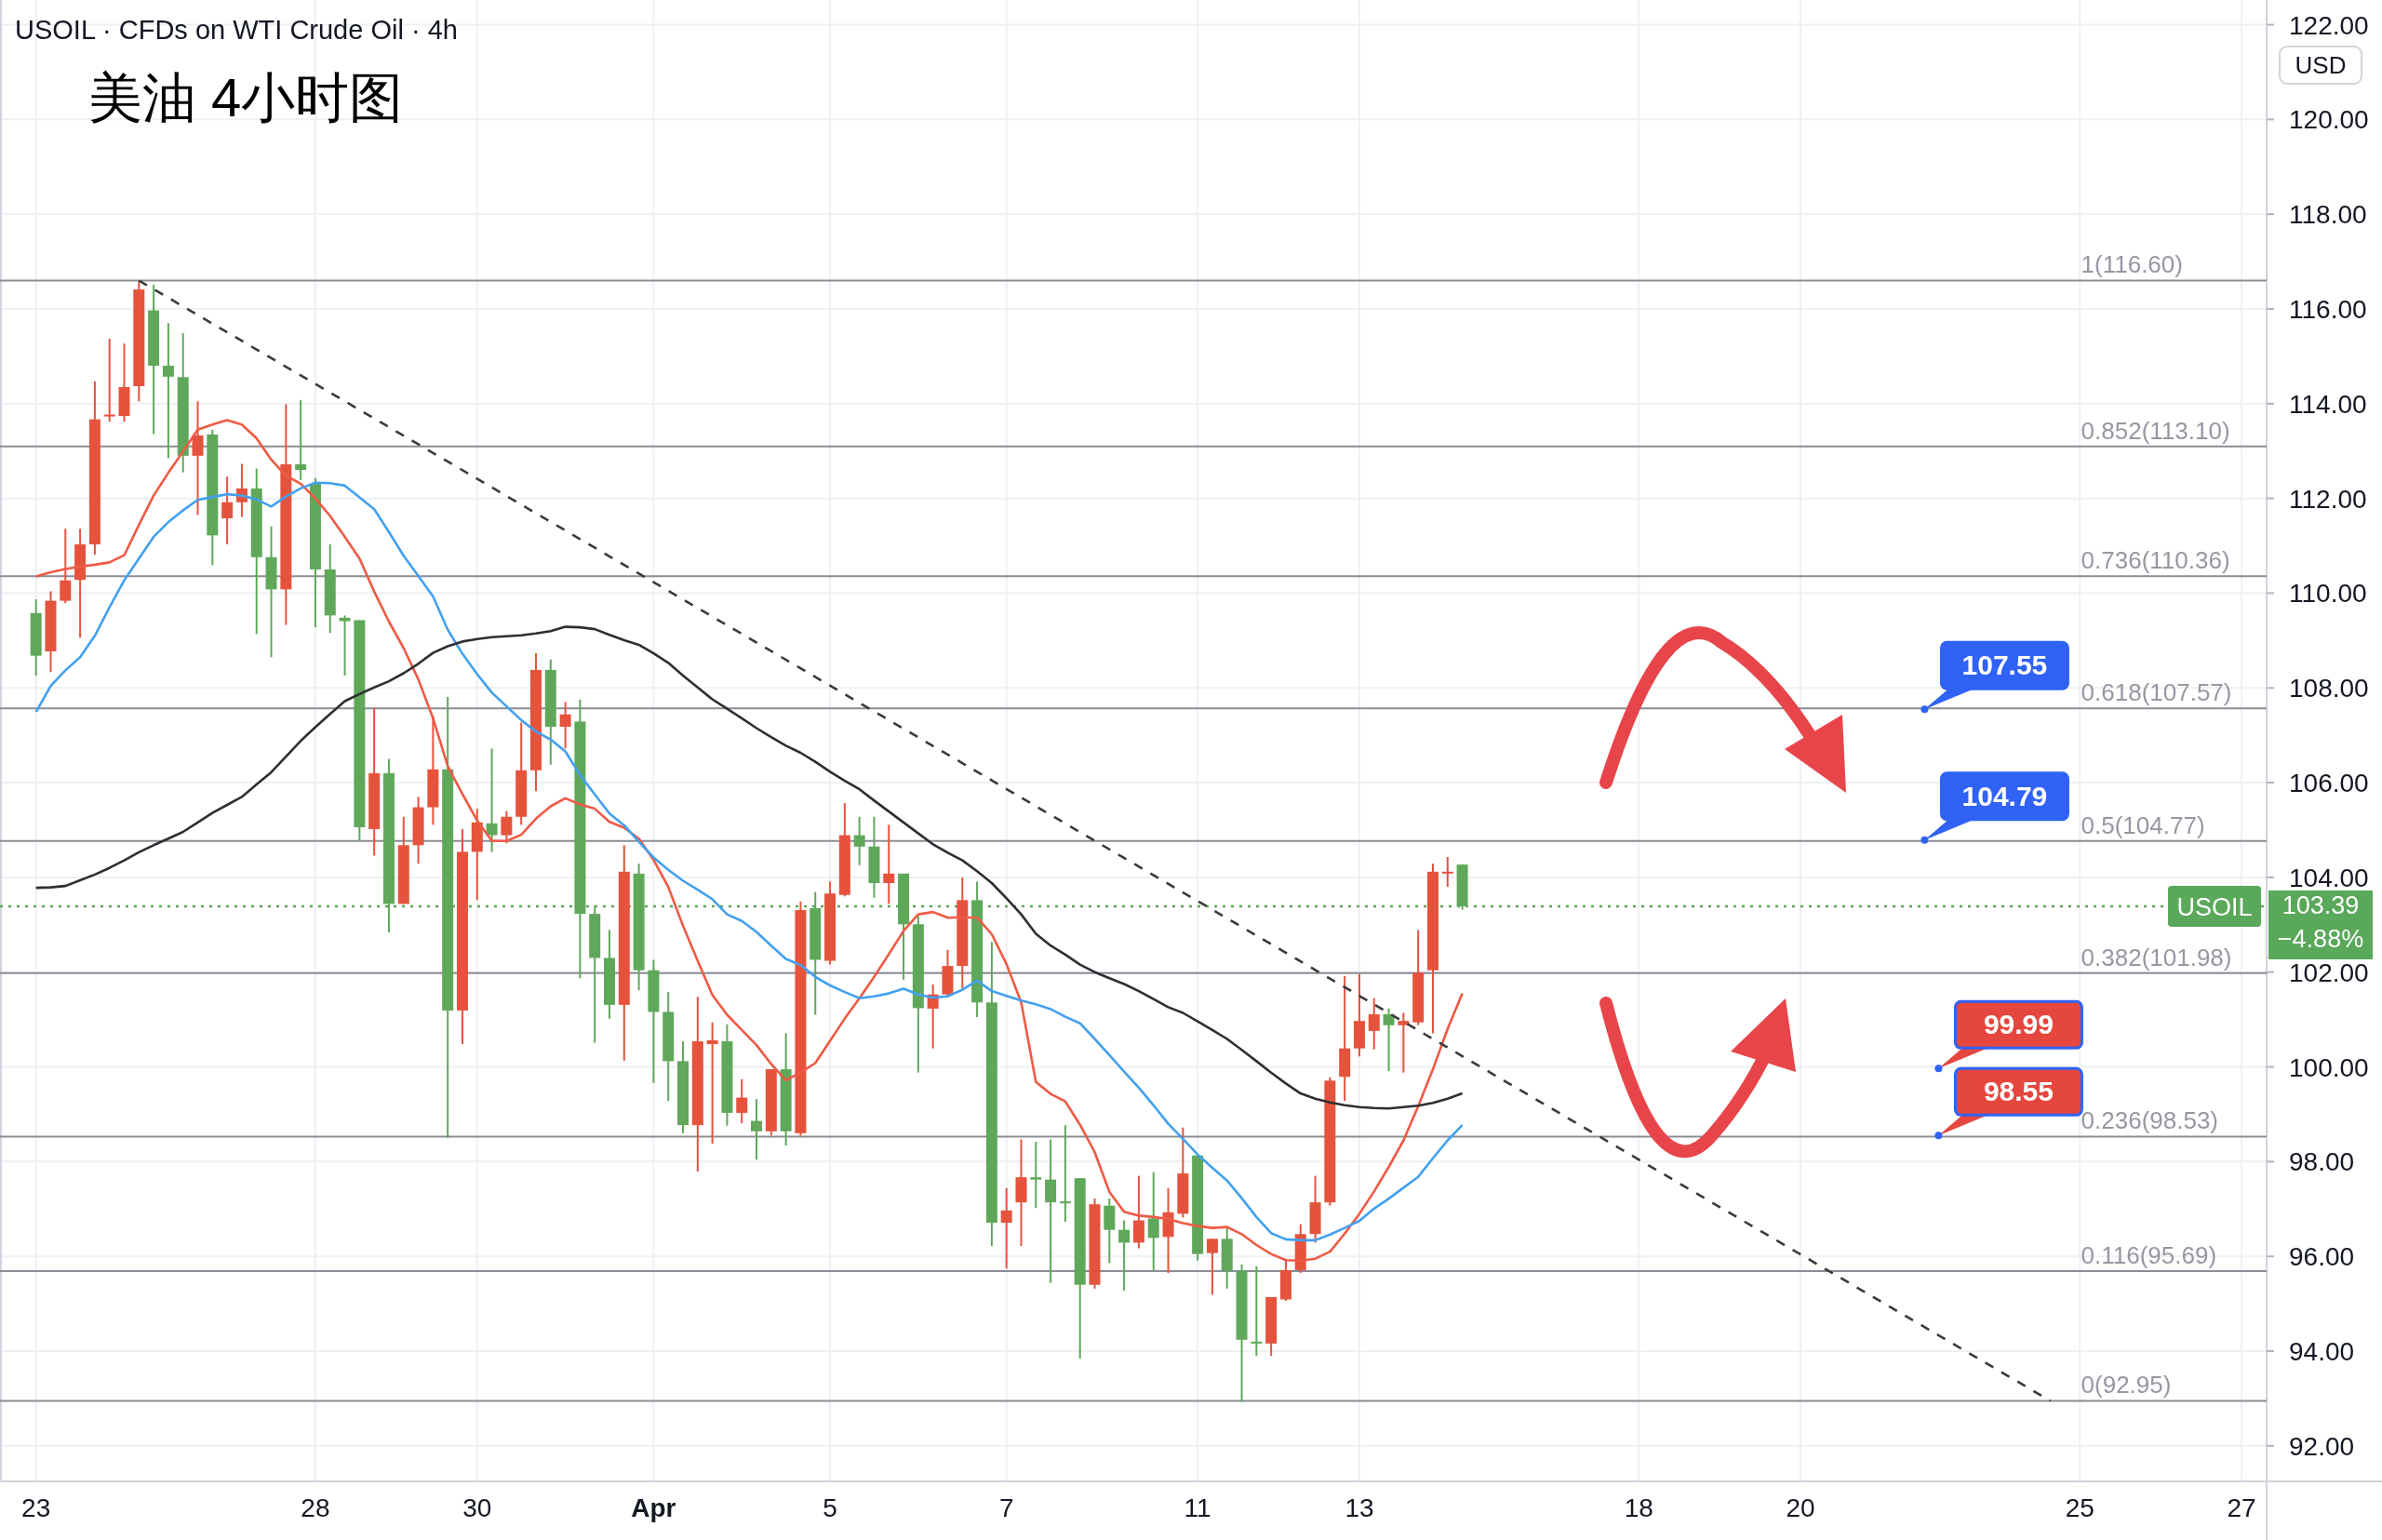 The image size is (2382, 1540). I want to click on x-tick-label: Apr, so click(653, 1507).